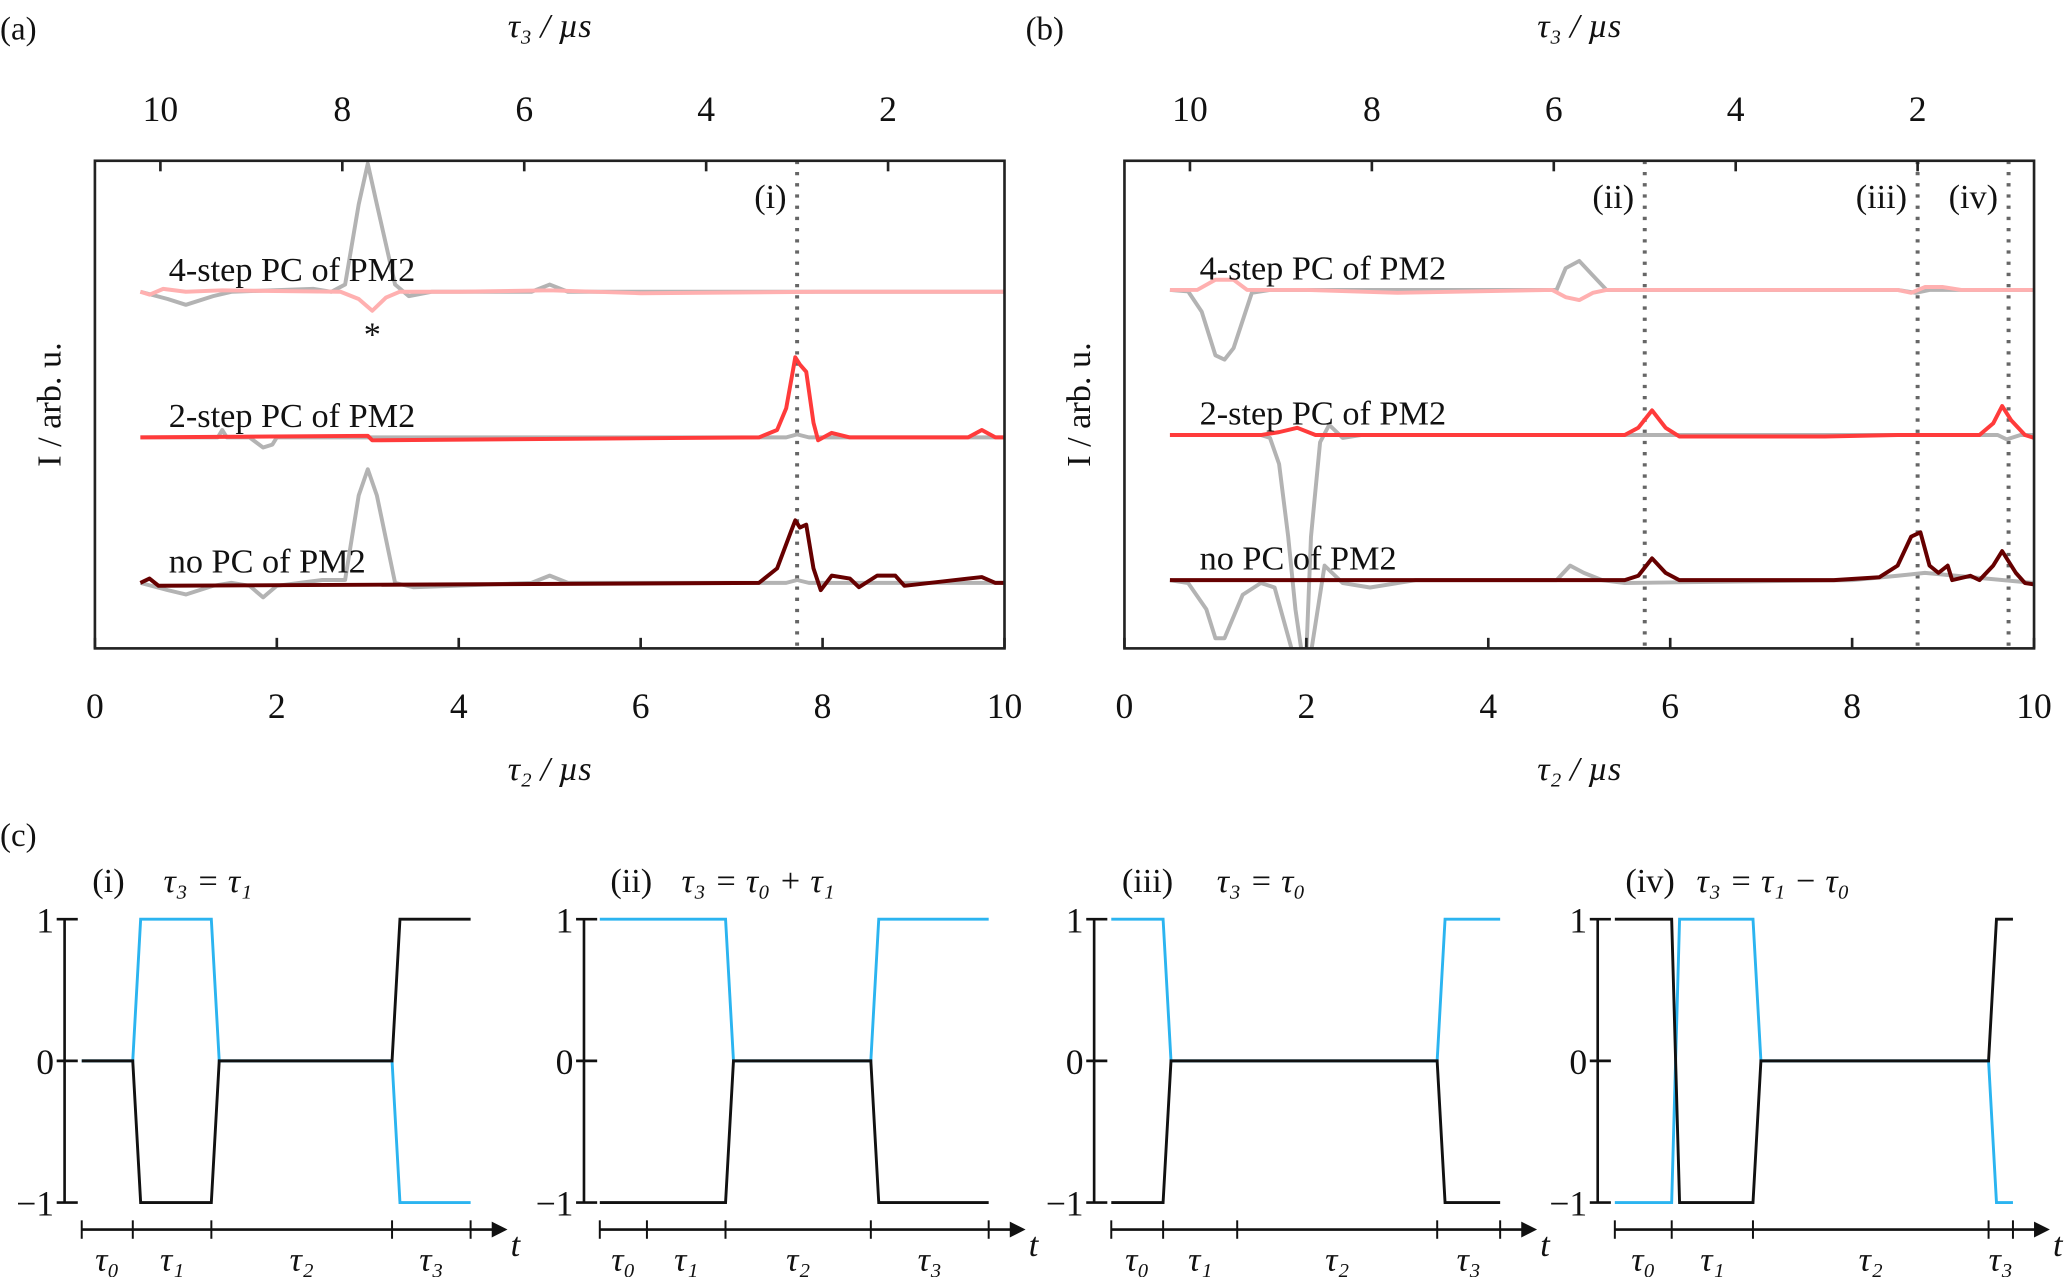 This screenshot has height=1277, width=2067. What do you see at coordinates (1649, 881) in the screenshot?
I see `subplot-tag: (iv)` at bounding box center [1649, 881].